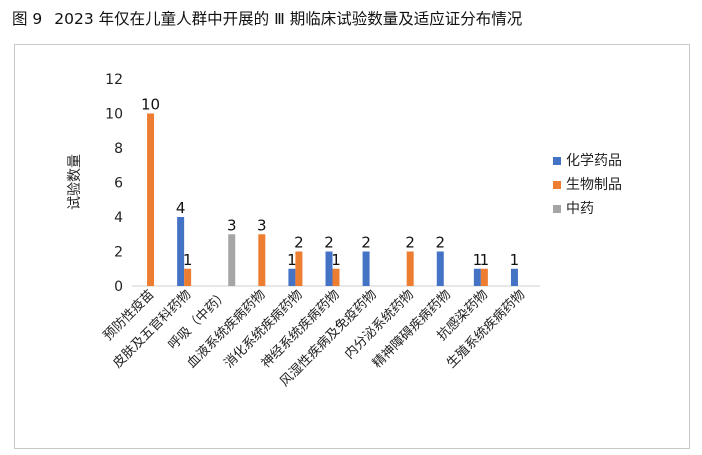 This screenshot has width=702, height=455. Describe the element at coordinates (118, 184) in the screenshot. I see `y-tick-label: 6` at that location.